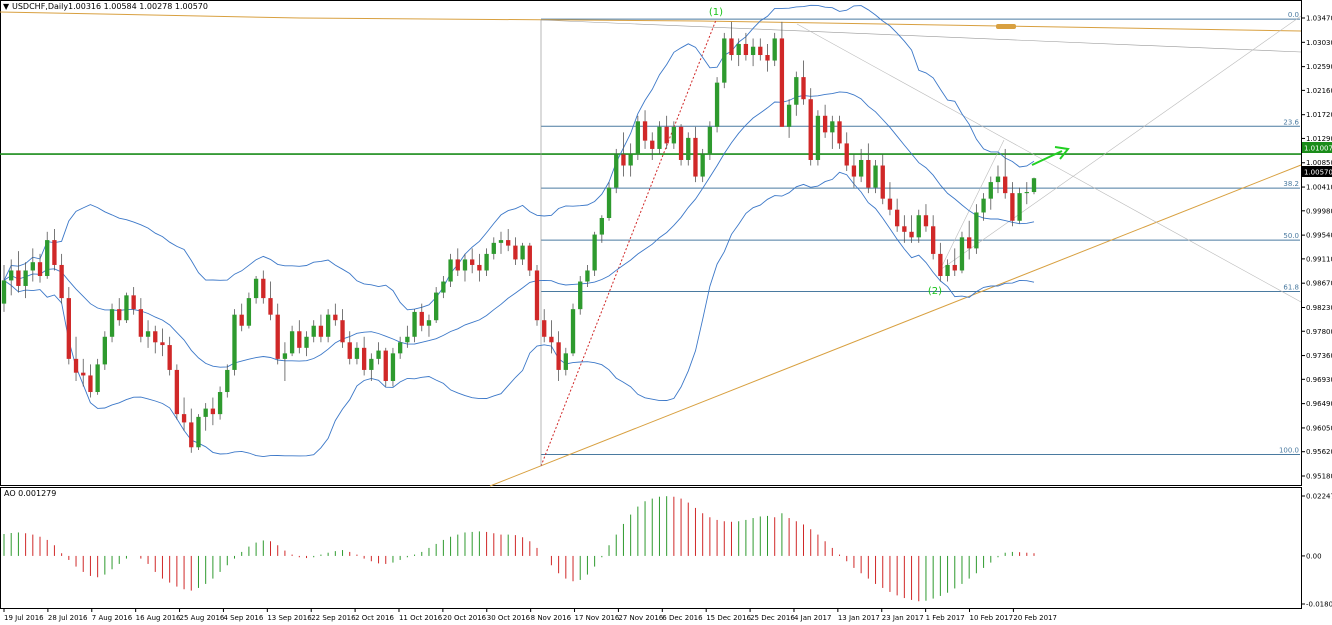 Image resolution: width=1332 pixels, height=625 pixels. I want to click on wave-1-label: (1), so click(716, 12).